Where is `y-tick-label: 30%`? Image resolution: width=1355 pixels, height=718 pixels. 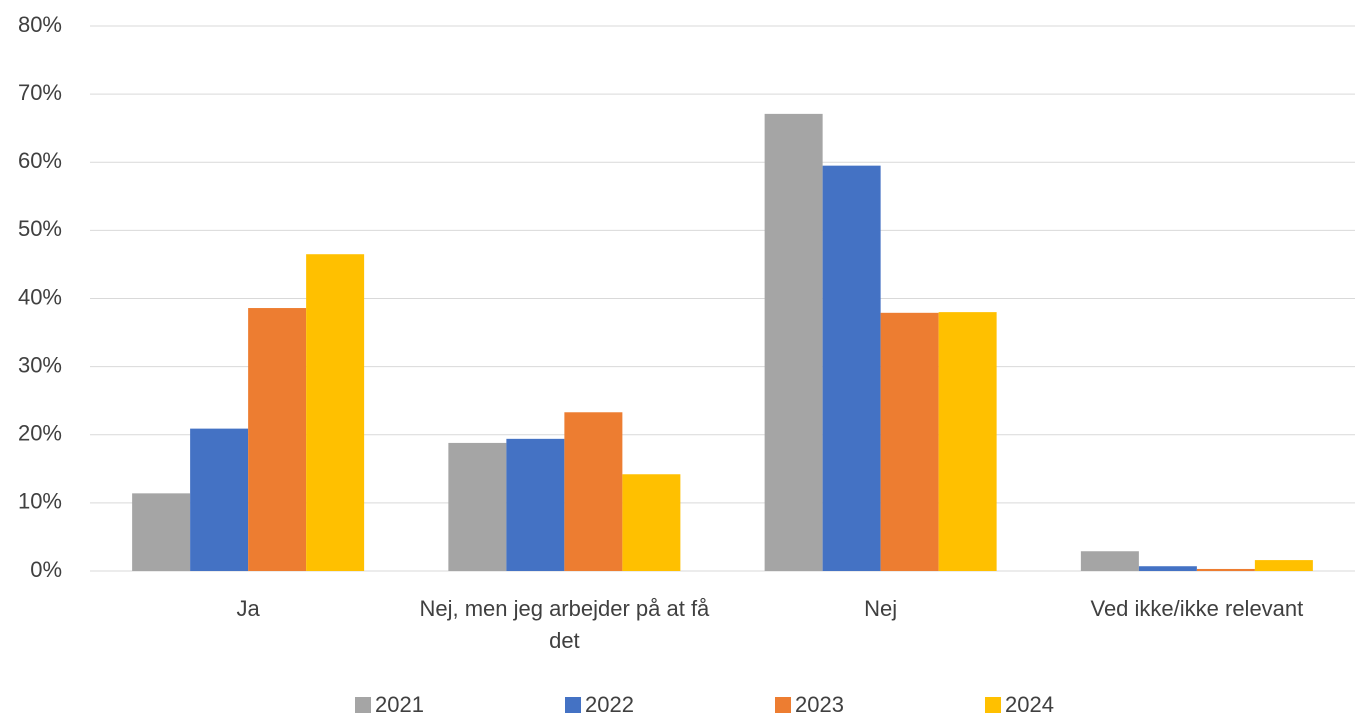
y-tick-label: 30% is located at coordinates (40, 364).